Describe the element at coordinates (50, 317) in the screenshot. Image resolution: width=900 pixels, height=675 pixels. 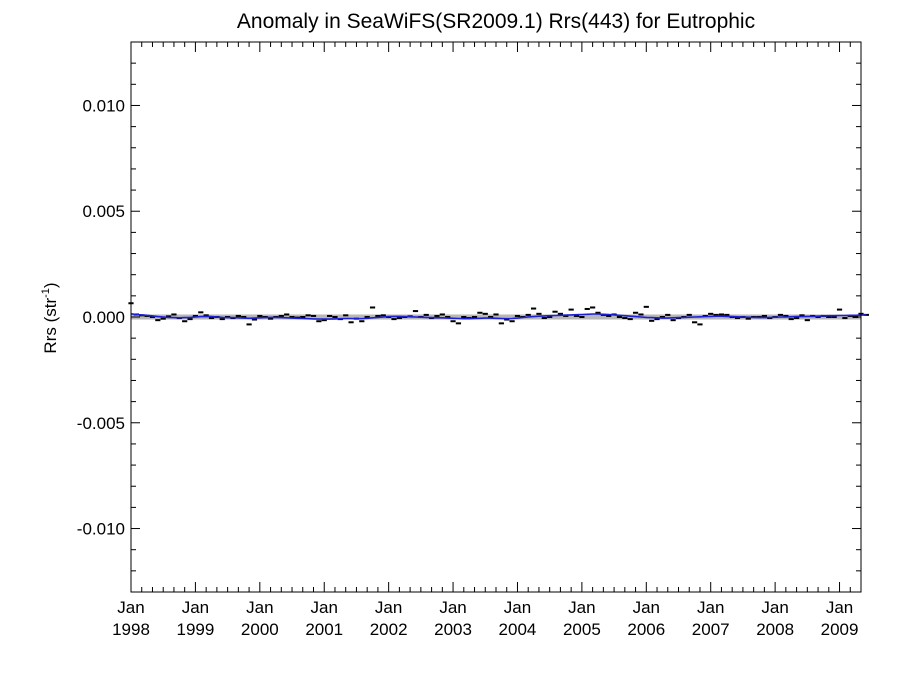
I see `y-axis-label: Rrs (str-1)` at that location.